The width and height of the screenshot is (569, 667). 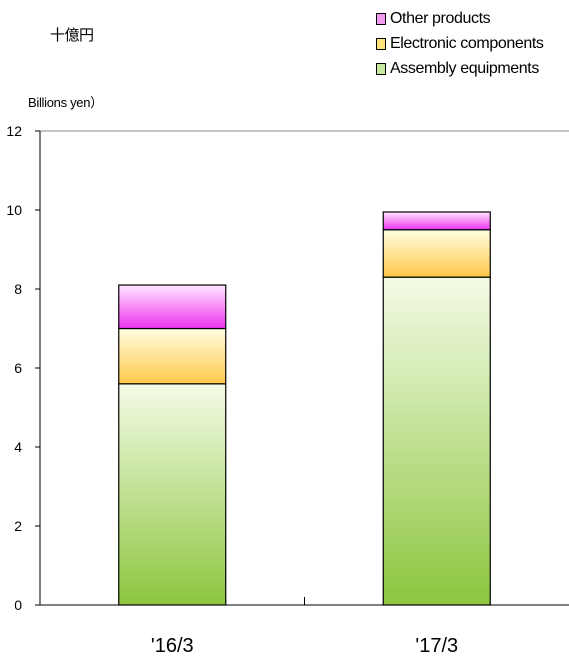 What do you see at coordinates (18, 368) in the screenshot?
I see `y-tick-label: 6` at bounding box center [18, 368].